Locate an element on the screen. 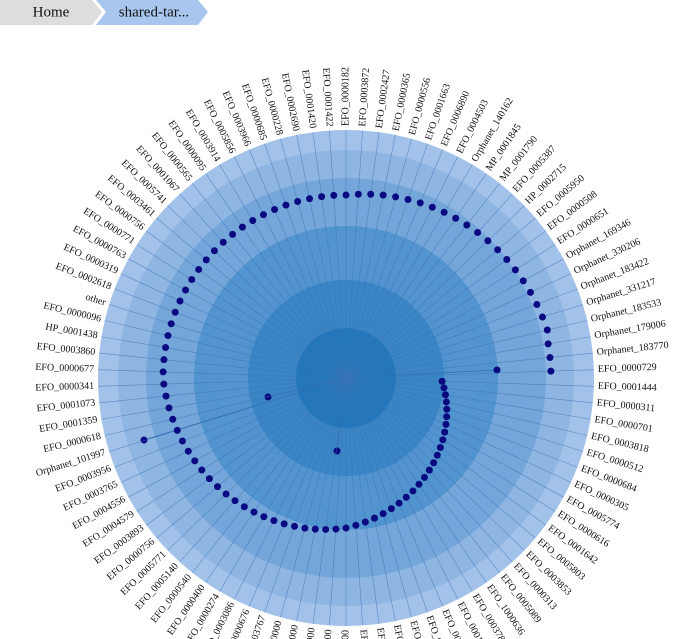 Image resolution: width=689 pixels, height=639 pixels. leaf-label: Orphanet_183770 is located at coordinates (632, 349).